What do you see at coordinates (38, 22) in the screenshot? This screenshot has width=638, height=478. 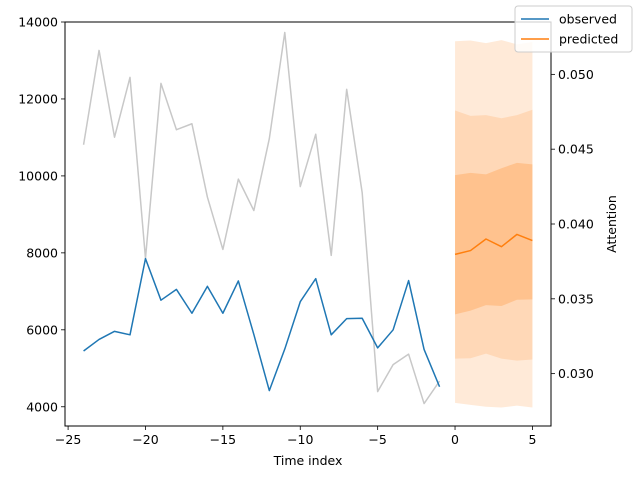 I see `y-tick-label: 14000` at bounding box center [38, 22].